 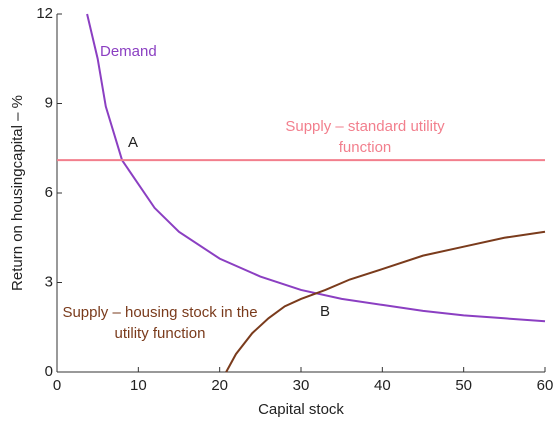 What do you see at coordinates (382, 385) in the screenshot?
I see `x-tick-label: 40` at bounding box center [382, 385].